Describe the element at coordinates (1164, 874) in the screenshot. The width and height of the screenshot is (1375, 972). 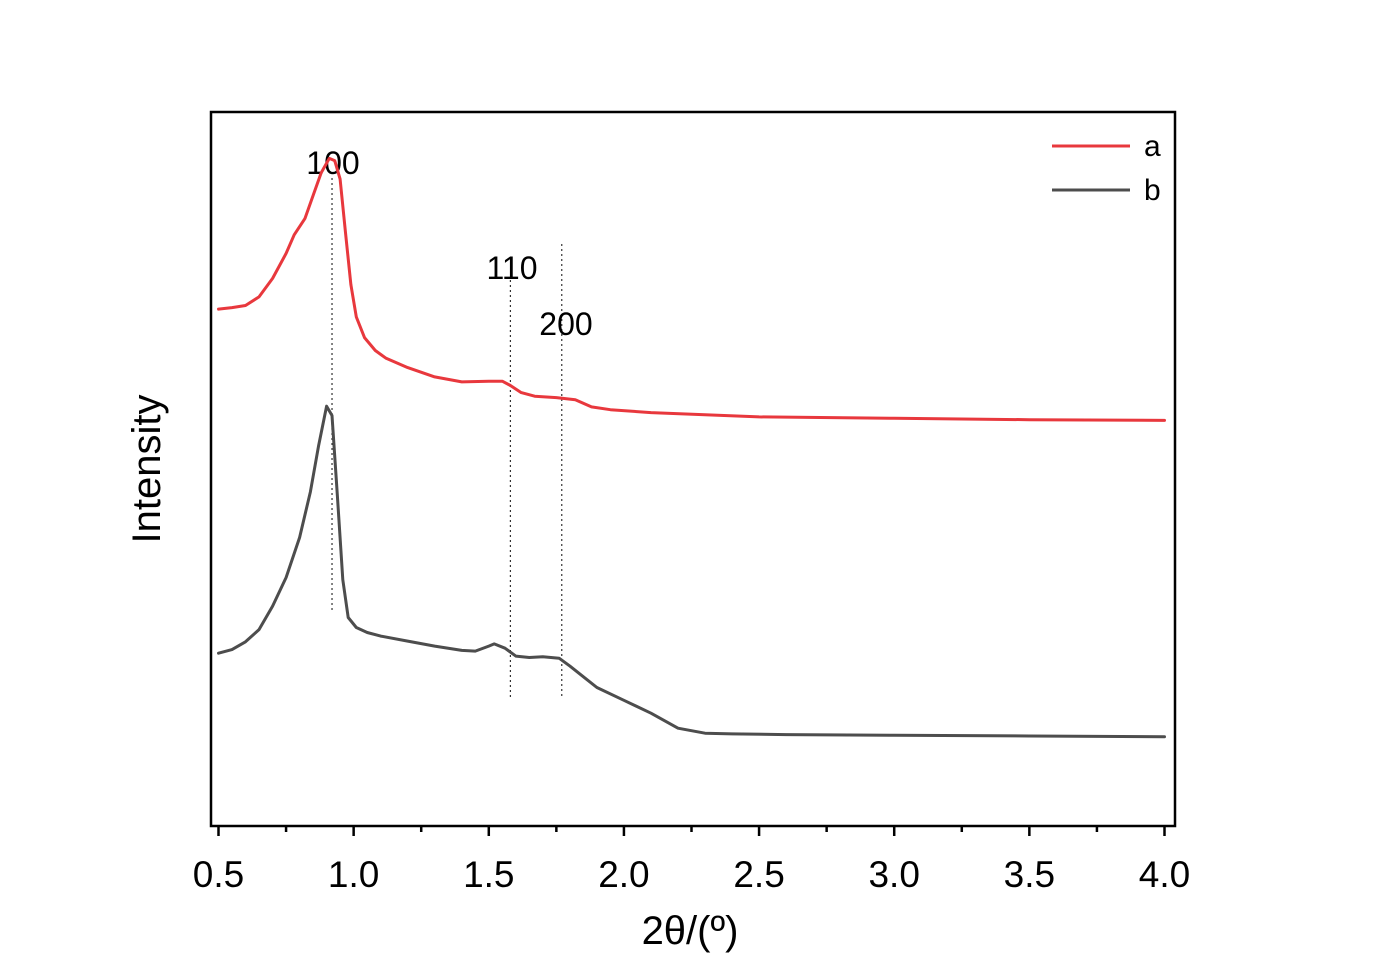
I see `x-tick-label: 4.0` at that location.